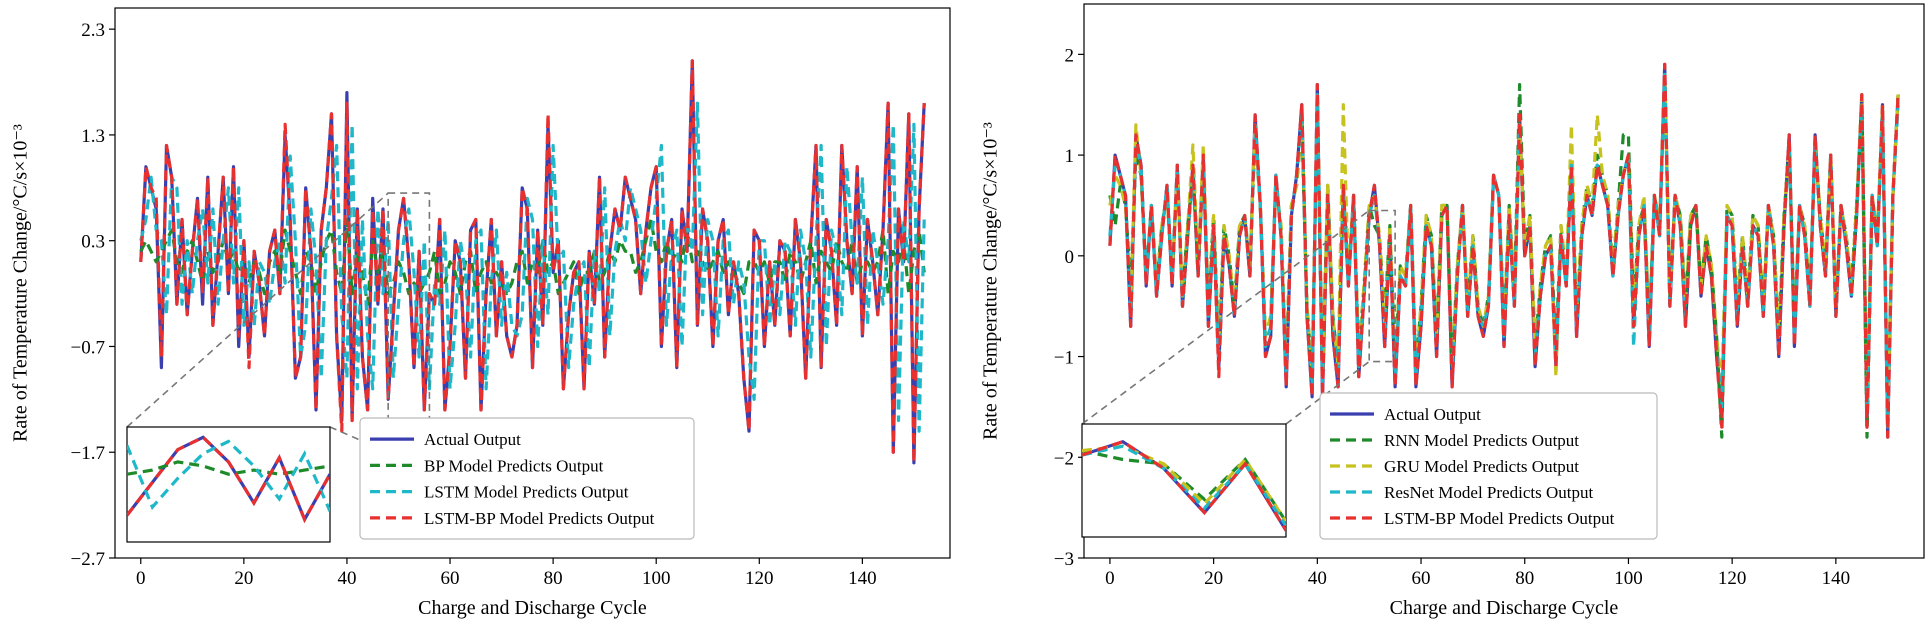 This screenshot has height=626, width=1930. What do you see at coordinates (1064, 358) in the screenshot?
I see `y-tick-label: −1` at bounding box center [1064, 358].